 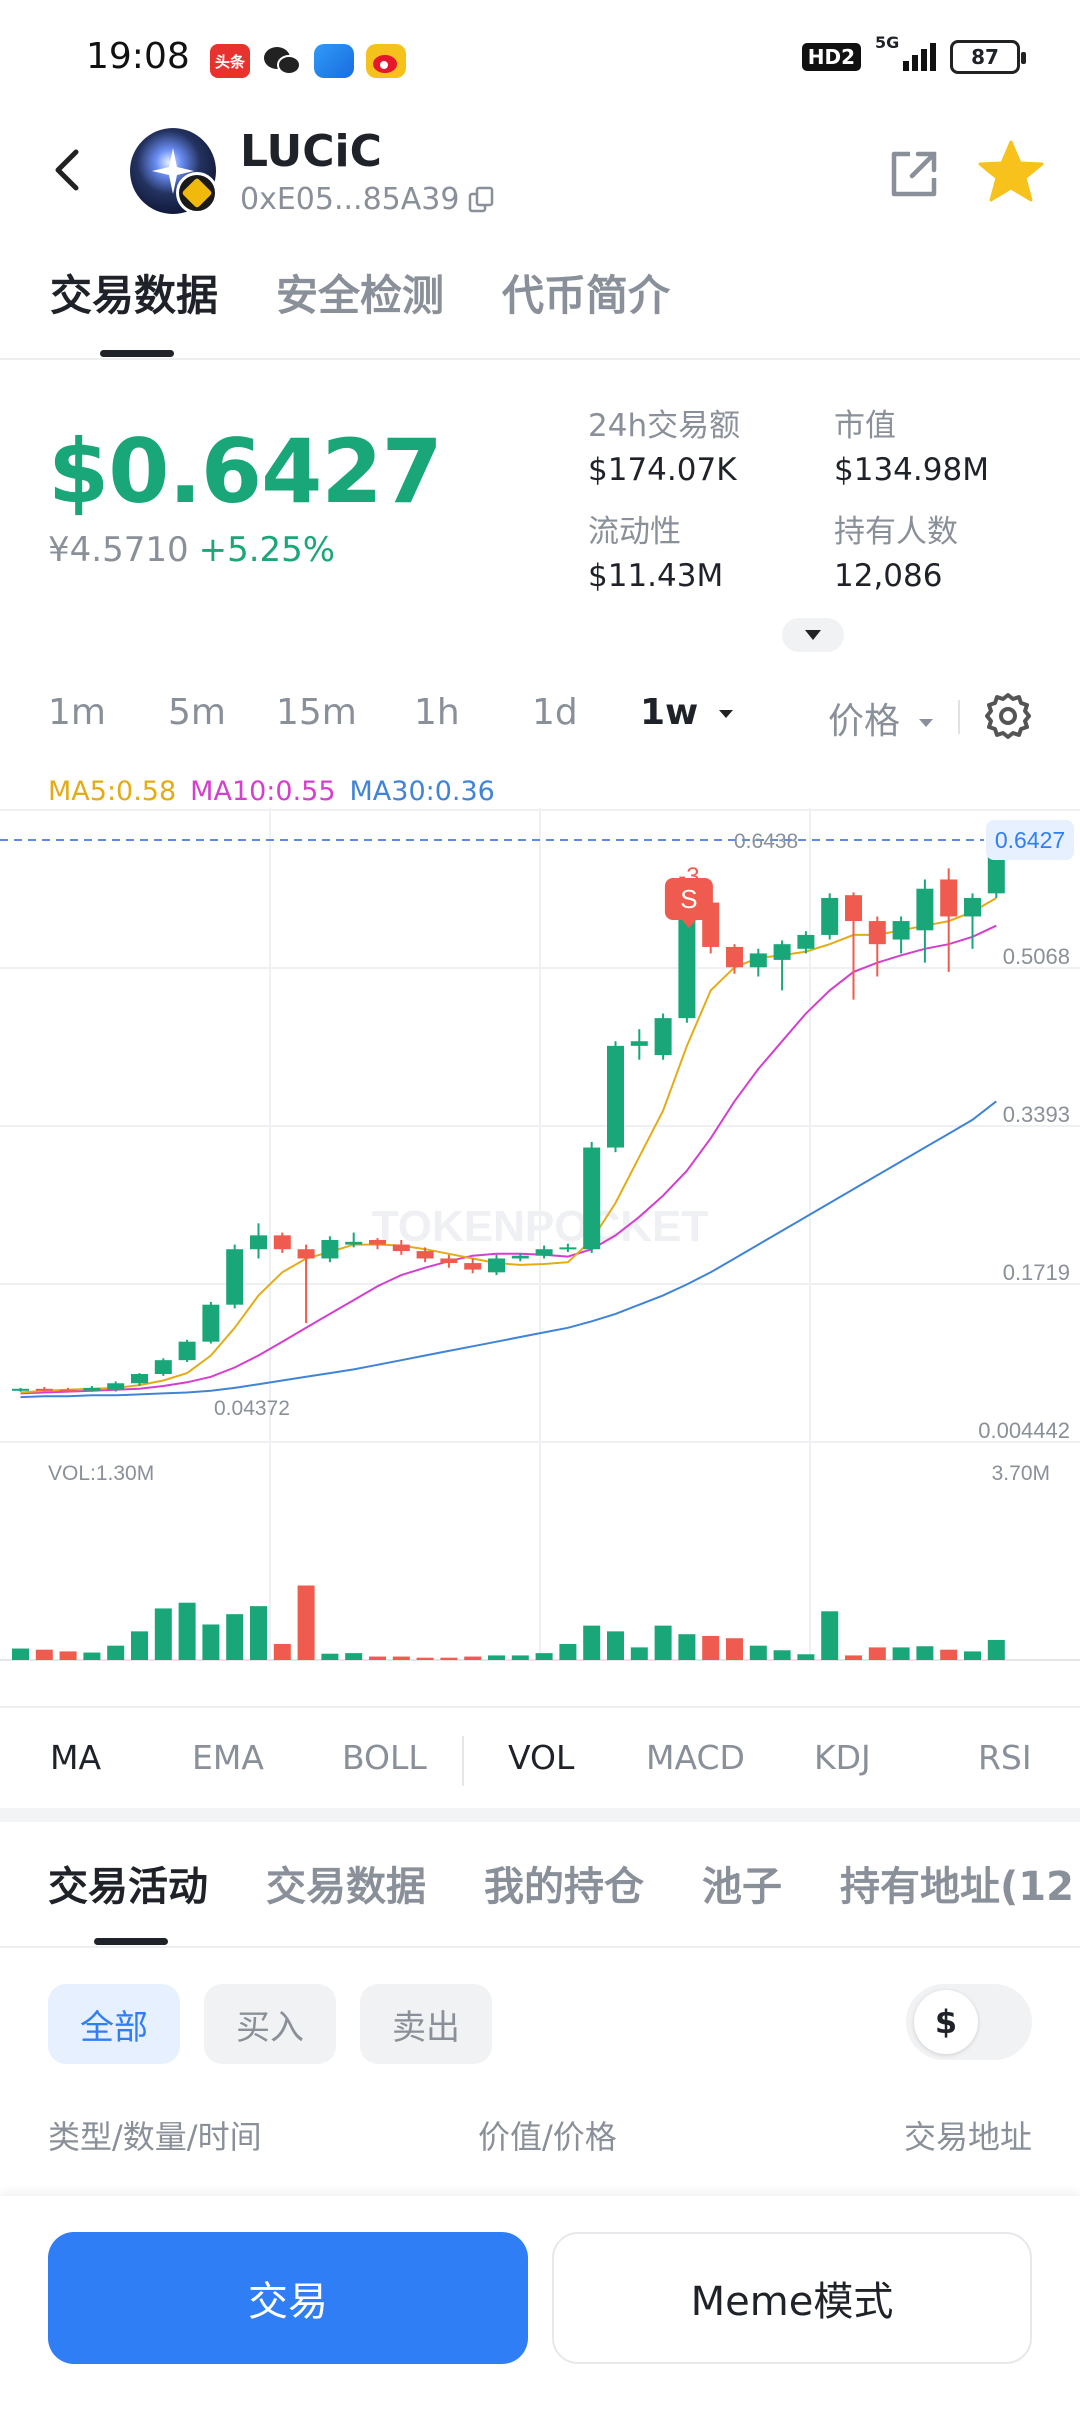 What do you see at coordinates (230, 61) in the screenshot?
I see `toutiao-icon: 头条` at bounding box center [230, 61].